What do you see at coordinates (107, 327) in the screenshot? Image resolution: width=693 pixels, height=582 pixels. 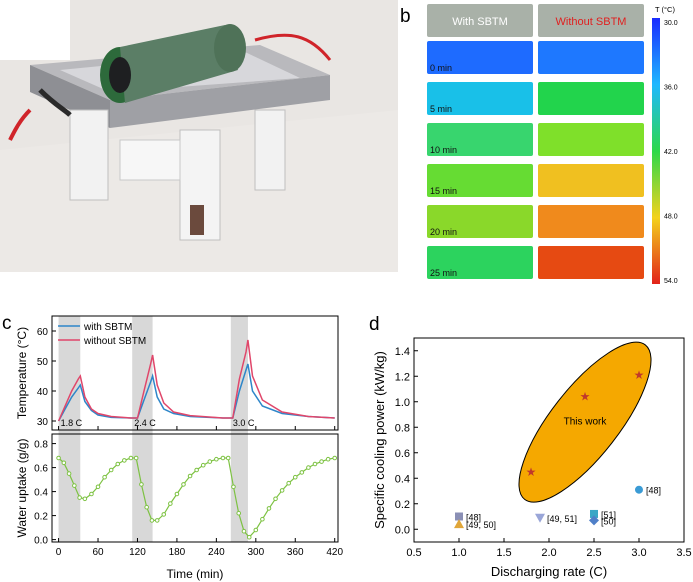 I see `legend-label: with SBTM` at bounding box center [107, 327].